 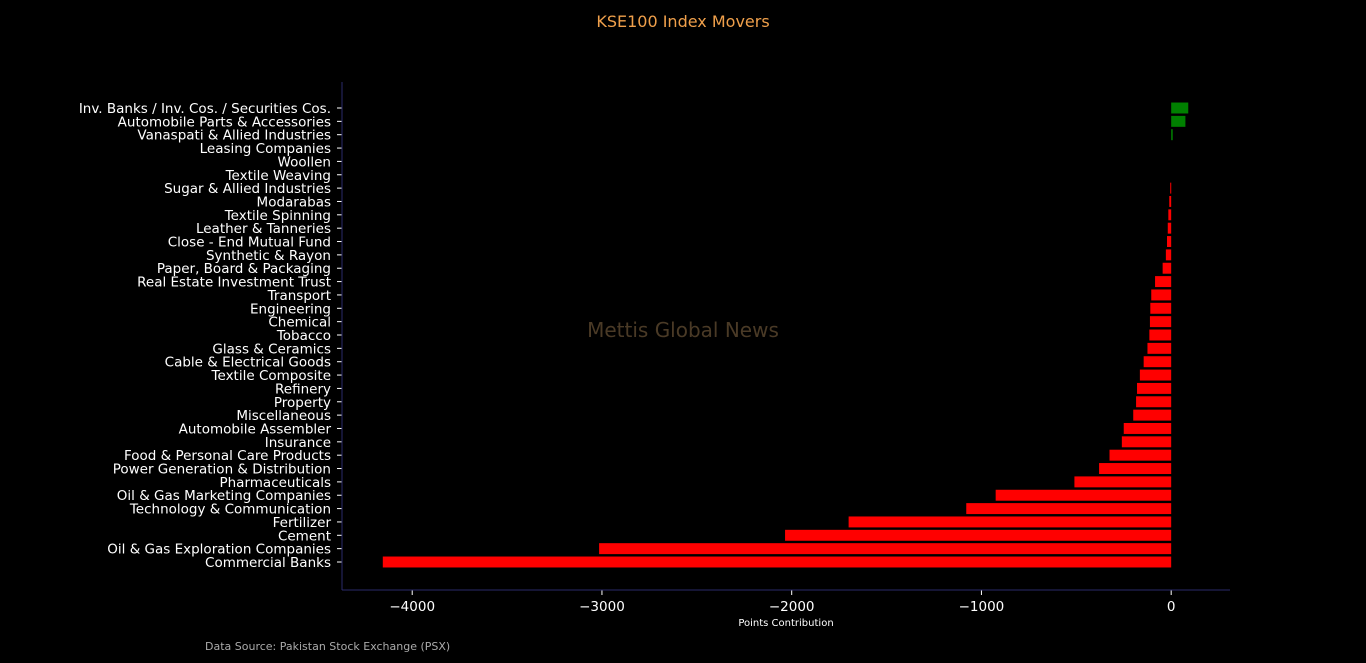 What do you see at coordinates (230, 510) in the screenshot?
I see `category-label: Technology & Communication` at bounding box center [230, 510].